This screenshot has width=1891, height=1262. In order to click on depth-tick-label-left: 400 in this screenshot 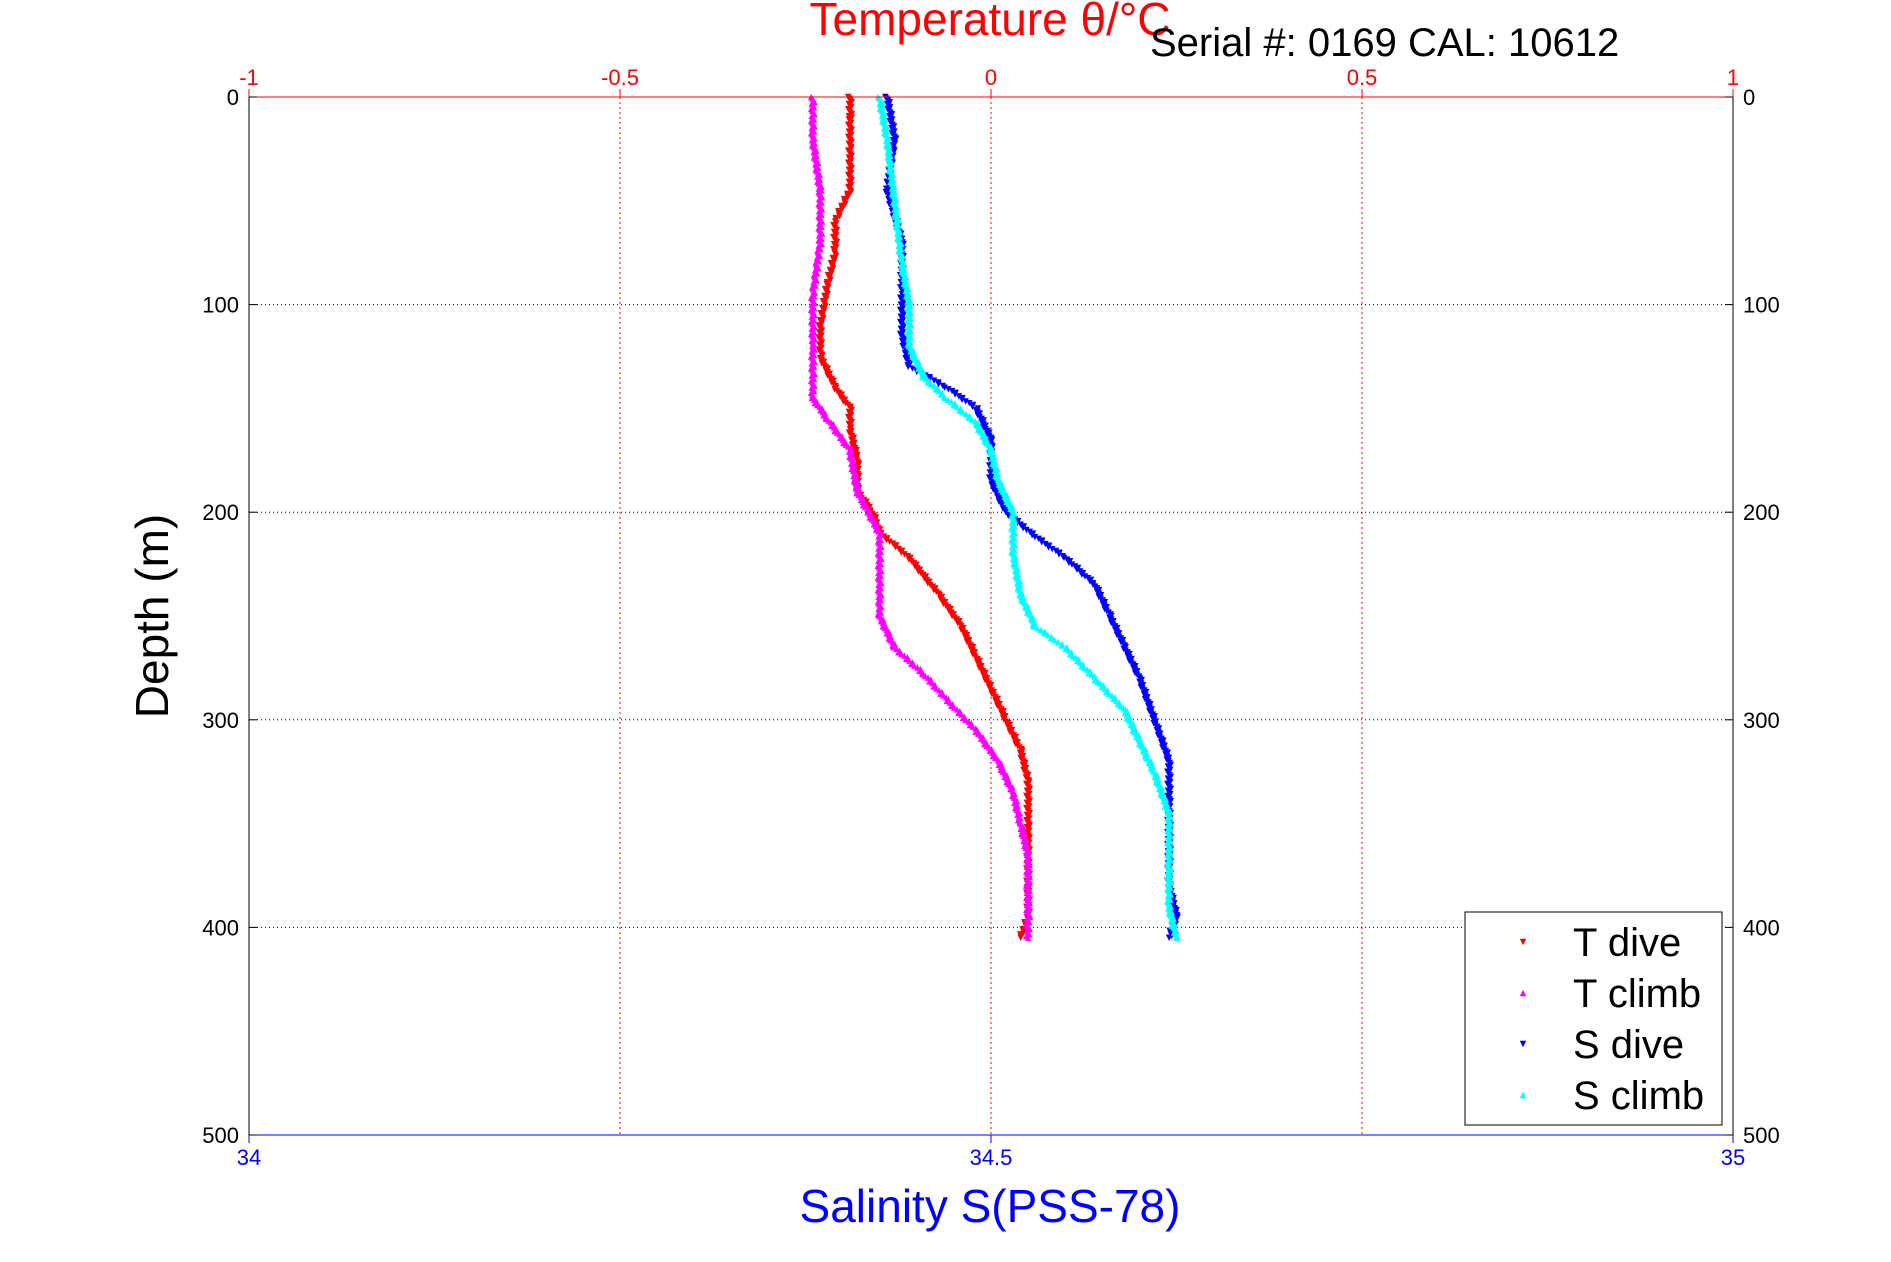, I will do `click(220, 927)`.